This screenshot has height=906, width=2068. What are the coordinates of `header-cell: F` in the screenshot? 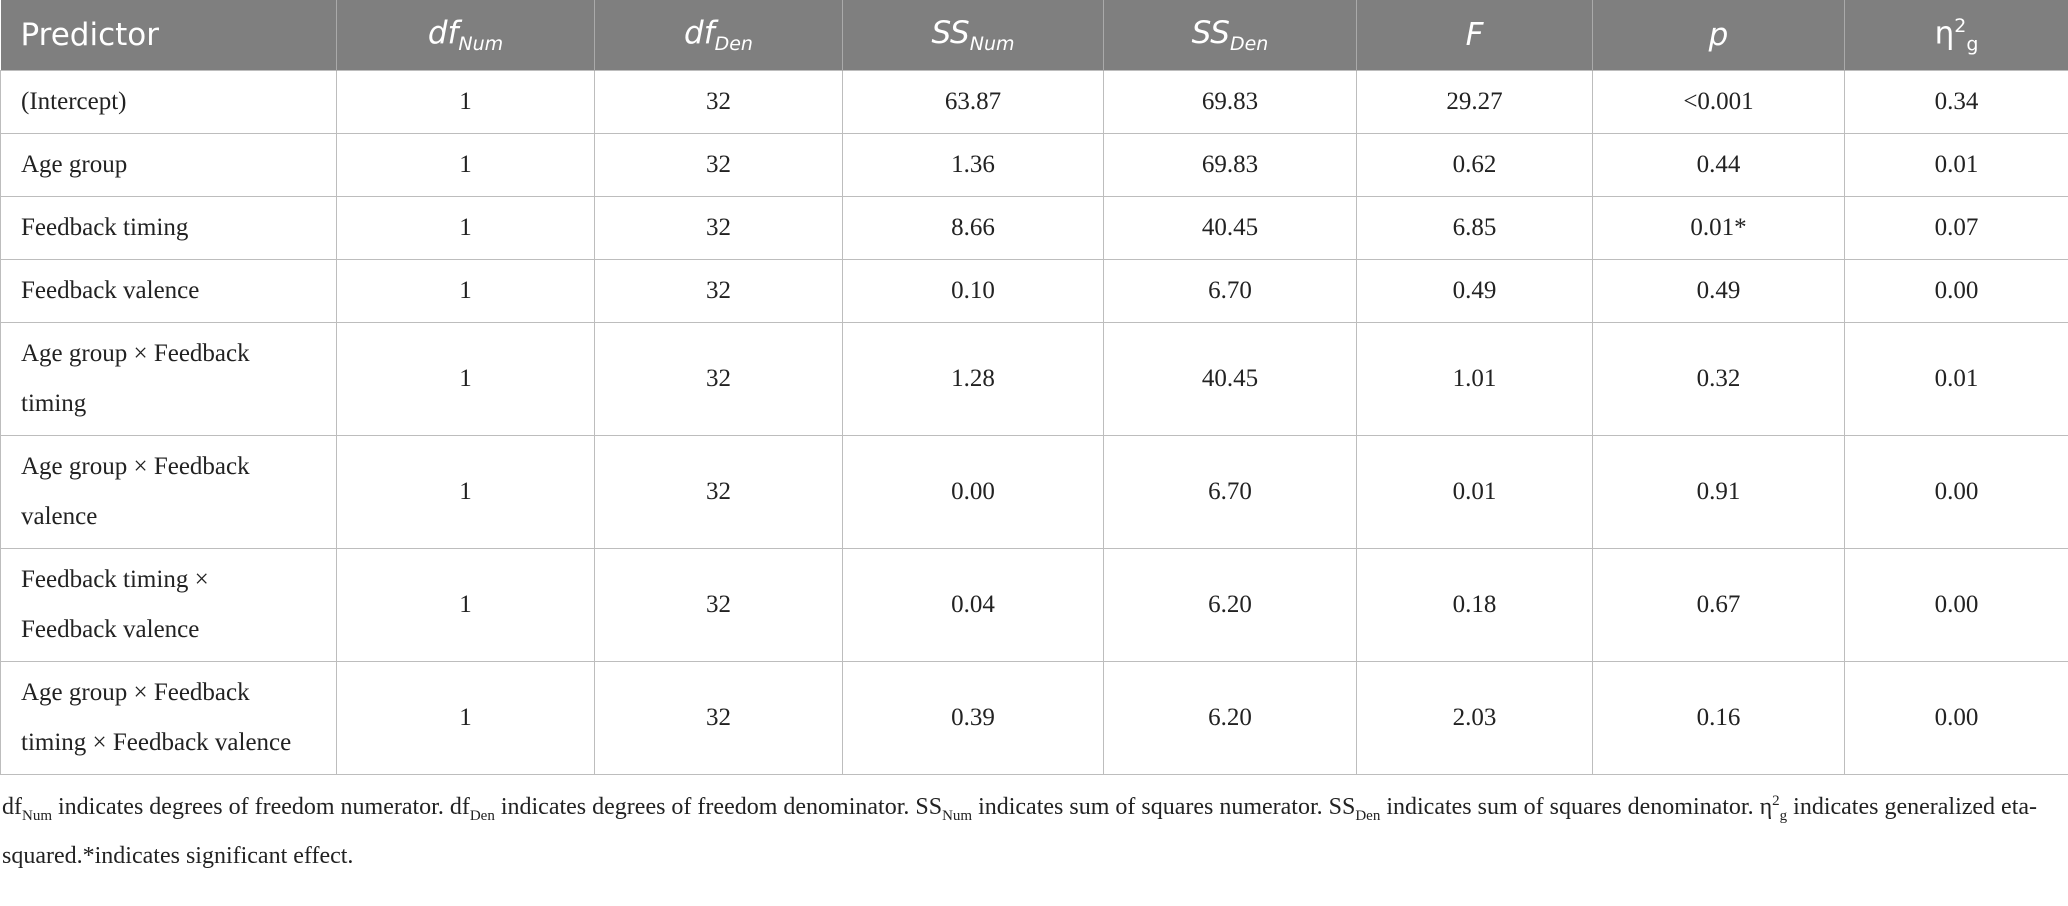 It's located at (1474, 35).